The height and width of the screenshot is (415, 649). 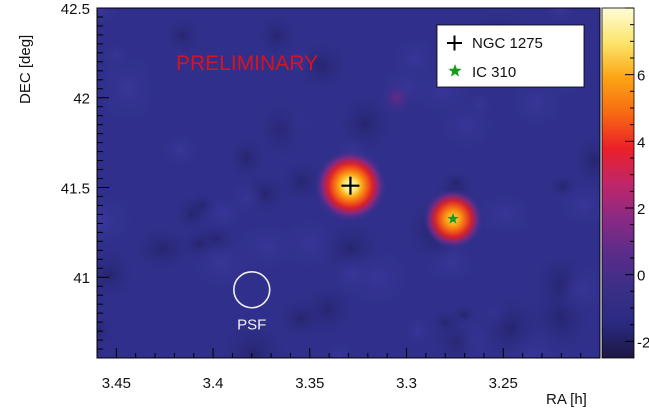 What do you see at coordinates (348, 370) in the screenshot?
I see `x-axis-ticks: 3.45 3.4 3.35 3.3 3.25` at bounding box center [348, 370].